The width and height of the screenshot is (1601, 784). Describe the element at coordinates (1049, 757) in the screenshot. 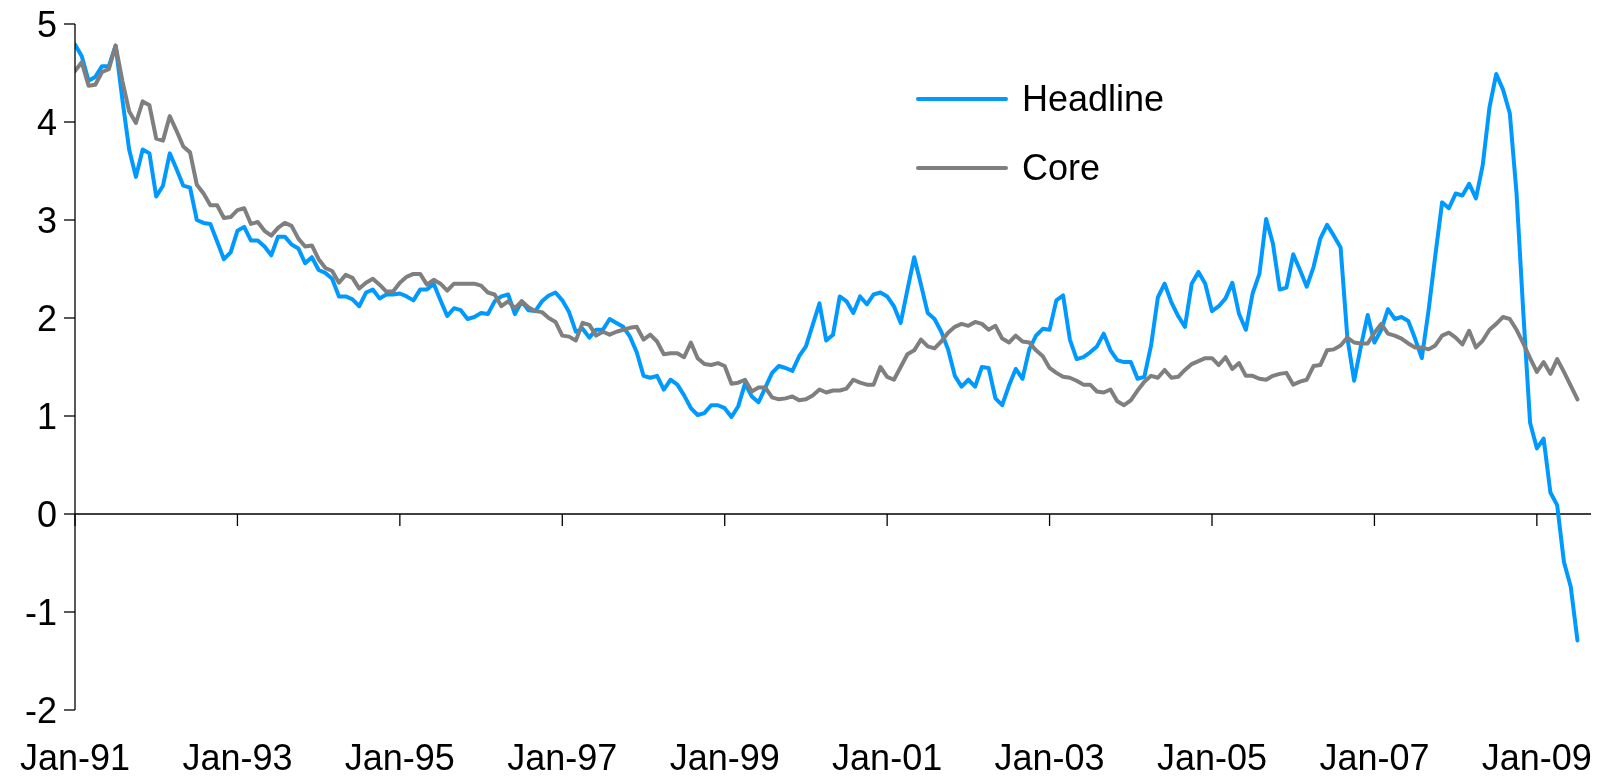

I see `x-tick-label: Jan-03` at that location.